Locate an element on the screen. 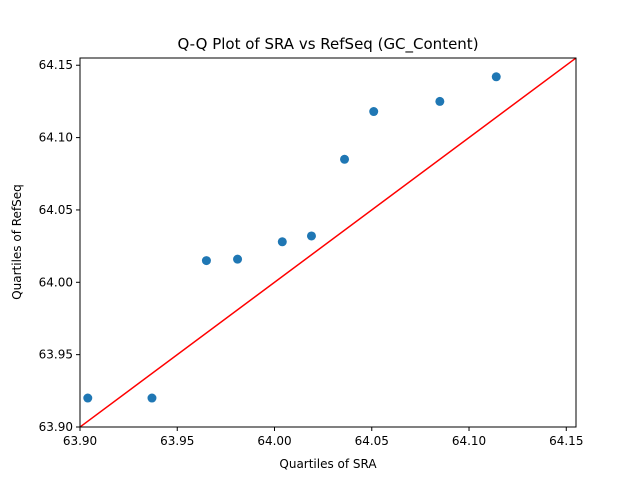  y-tick-label: 63.95 is located at coordinates (56, 355).